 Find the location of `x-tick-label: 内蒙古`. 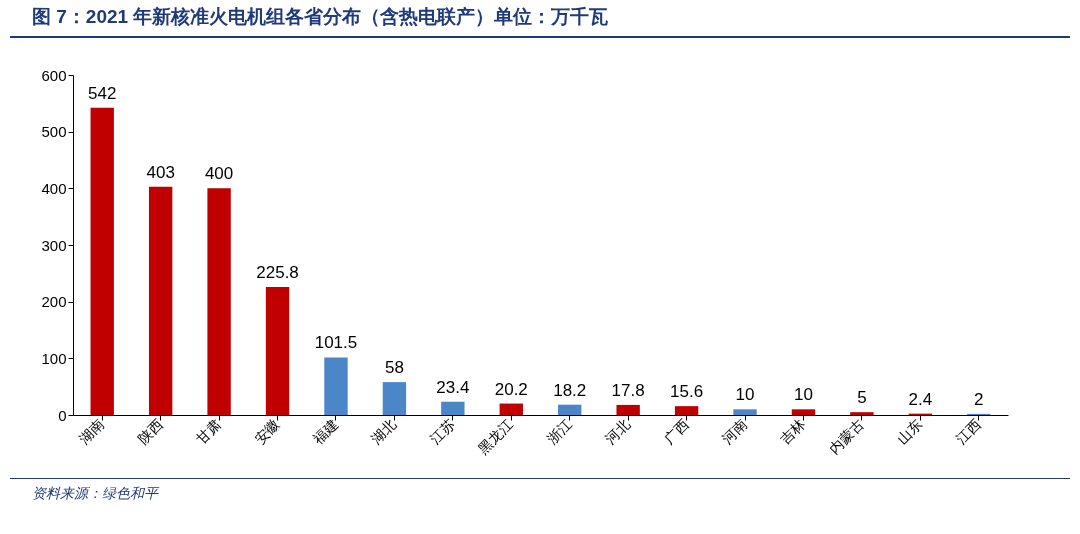

x-tick-label: 内蒙古 is located at coordinates (846, 437).